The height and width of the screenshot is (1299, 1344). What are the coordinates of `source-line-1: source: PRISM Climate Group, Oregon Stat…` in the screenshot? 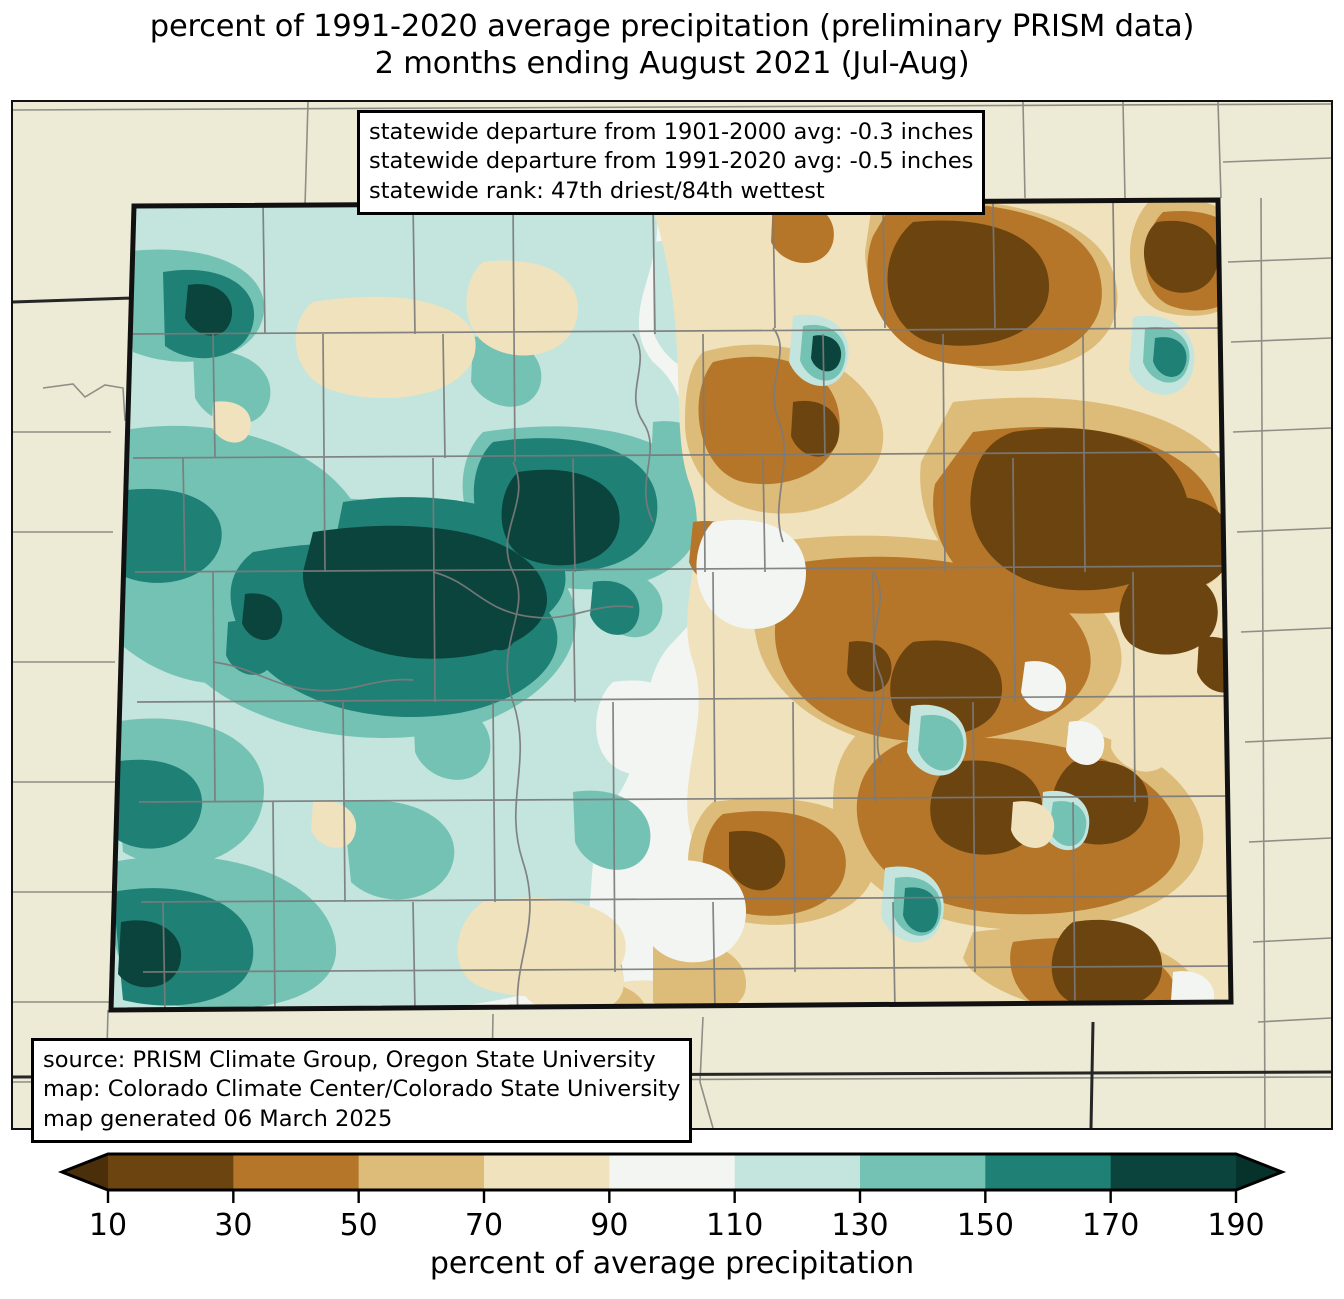 It's located at (349, 1060).